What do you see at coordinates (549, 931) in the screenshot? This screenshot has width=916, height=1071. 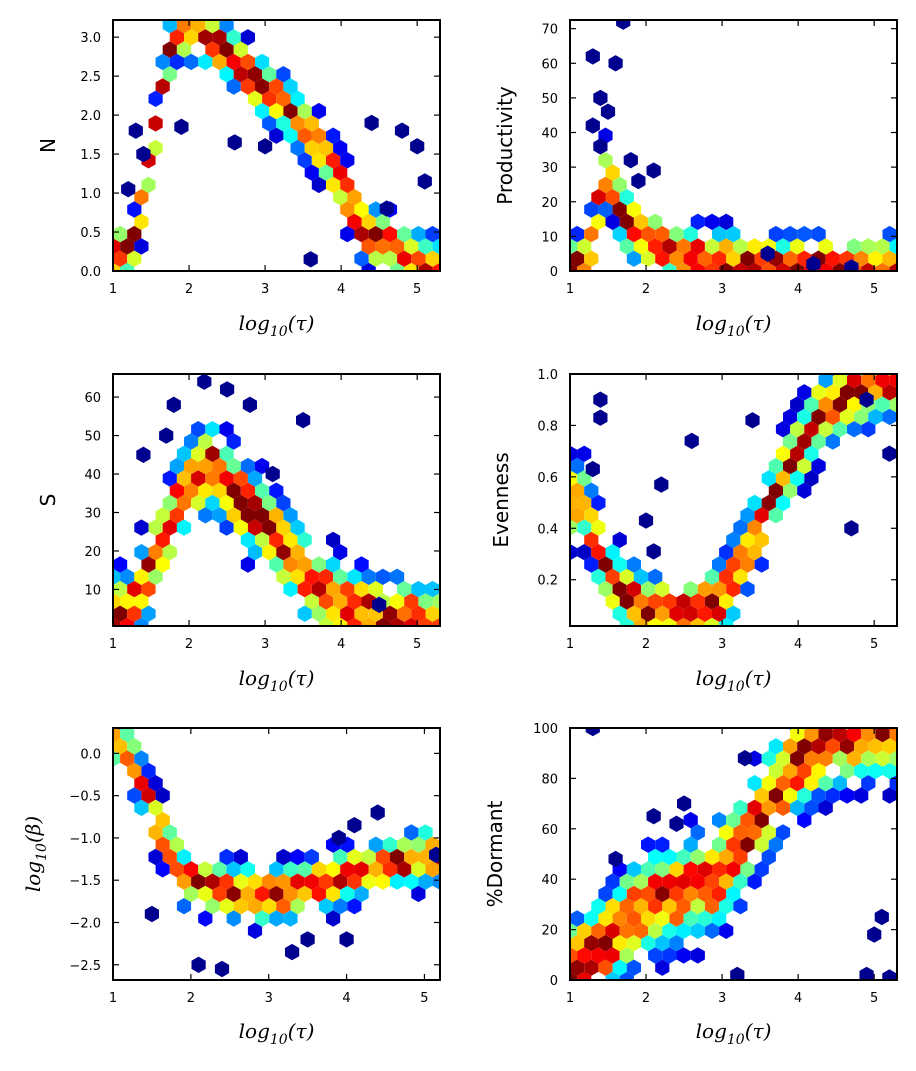 I see `y-tick-label: 20` at bounding box center [549, 931].